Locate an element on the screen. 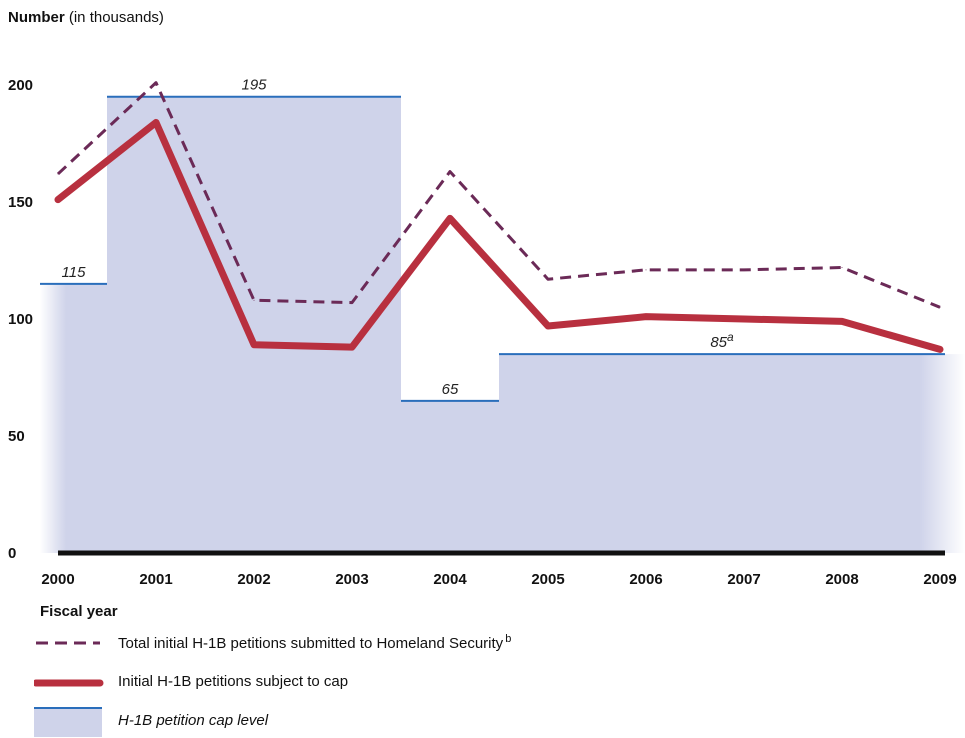 This screenshot has height=738, width=965. x-tick-label-2001: 2001 is located at coordinates (155, 579).